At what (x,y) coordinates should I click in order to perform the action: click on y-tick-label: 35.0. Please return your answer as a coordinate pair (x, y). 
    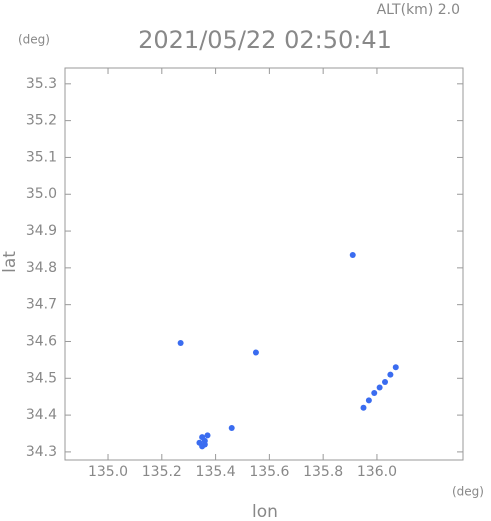
    Looking at the image, I should click on (41, 194).